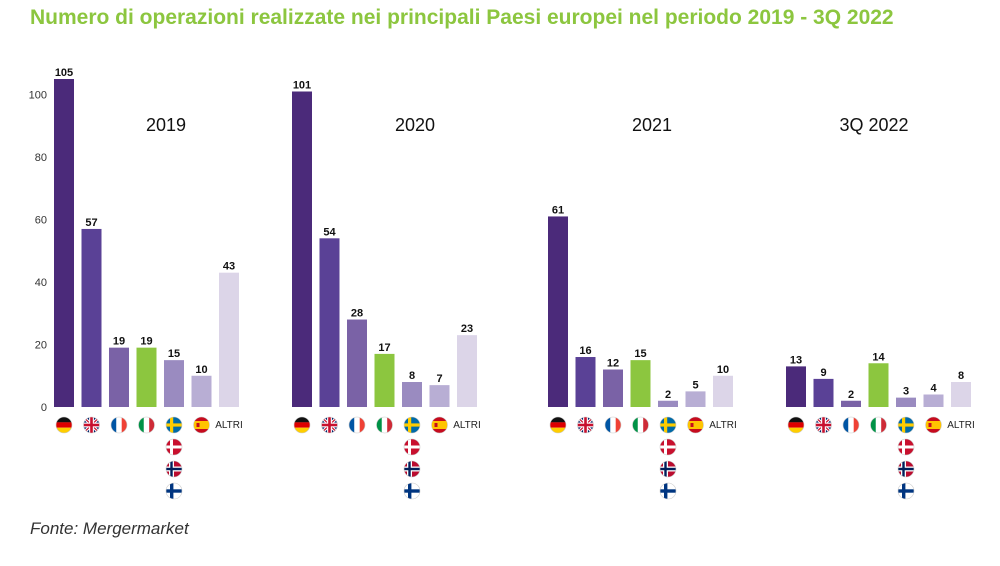 The height and width of the screenshot is (566, 1000). What do you see at coordinates (652, 125) in the screenshot?
I see `group-label: 2021` at bounding box center [652, 125].